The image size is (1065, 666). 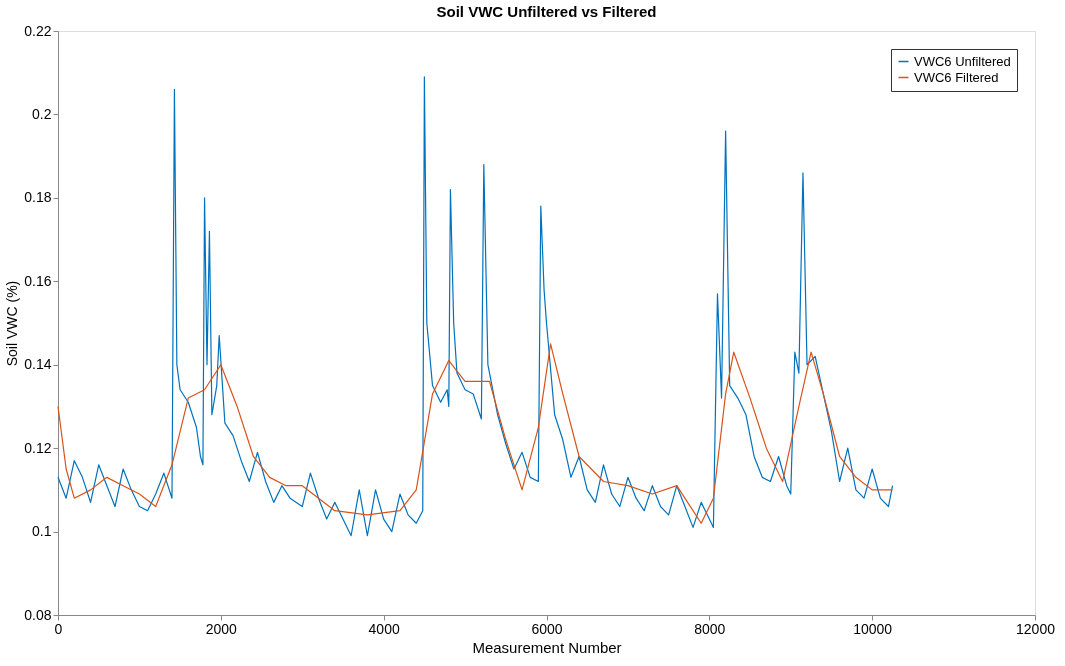 I want to click on y-tick-label: 0.1, so click(x=42, y=531).